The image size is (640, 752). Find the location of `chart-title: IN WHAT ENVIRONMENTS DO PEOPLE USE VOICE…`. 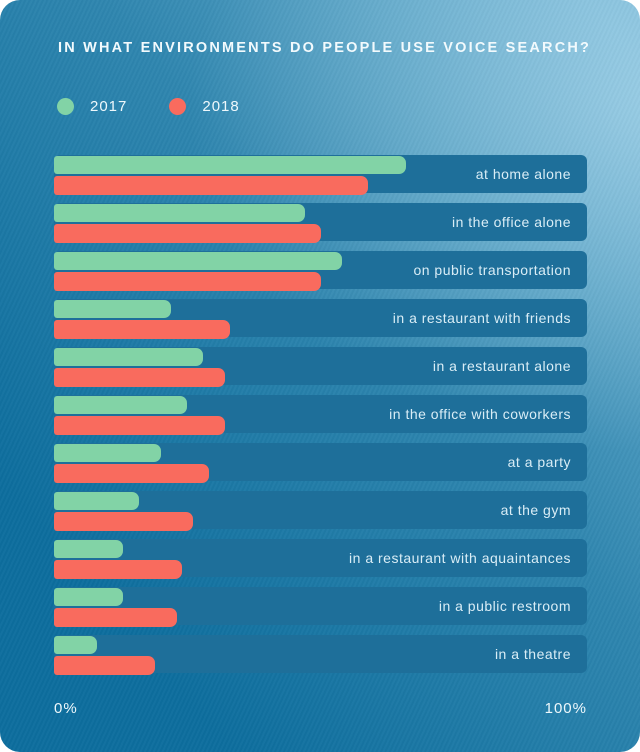

chart-title: IN WHAT ENVIRONMENTS DO PEOPLE USE VOICE… is located at coordinates (325, 48).